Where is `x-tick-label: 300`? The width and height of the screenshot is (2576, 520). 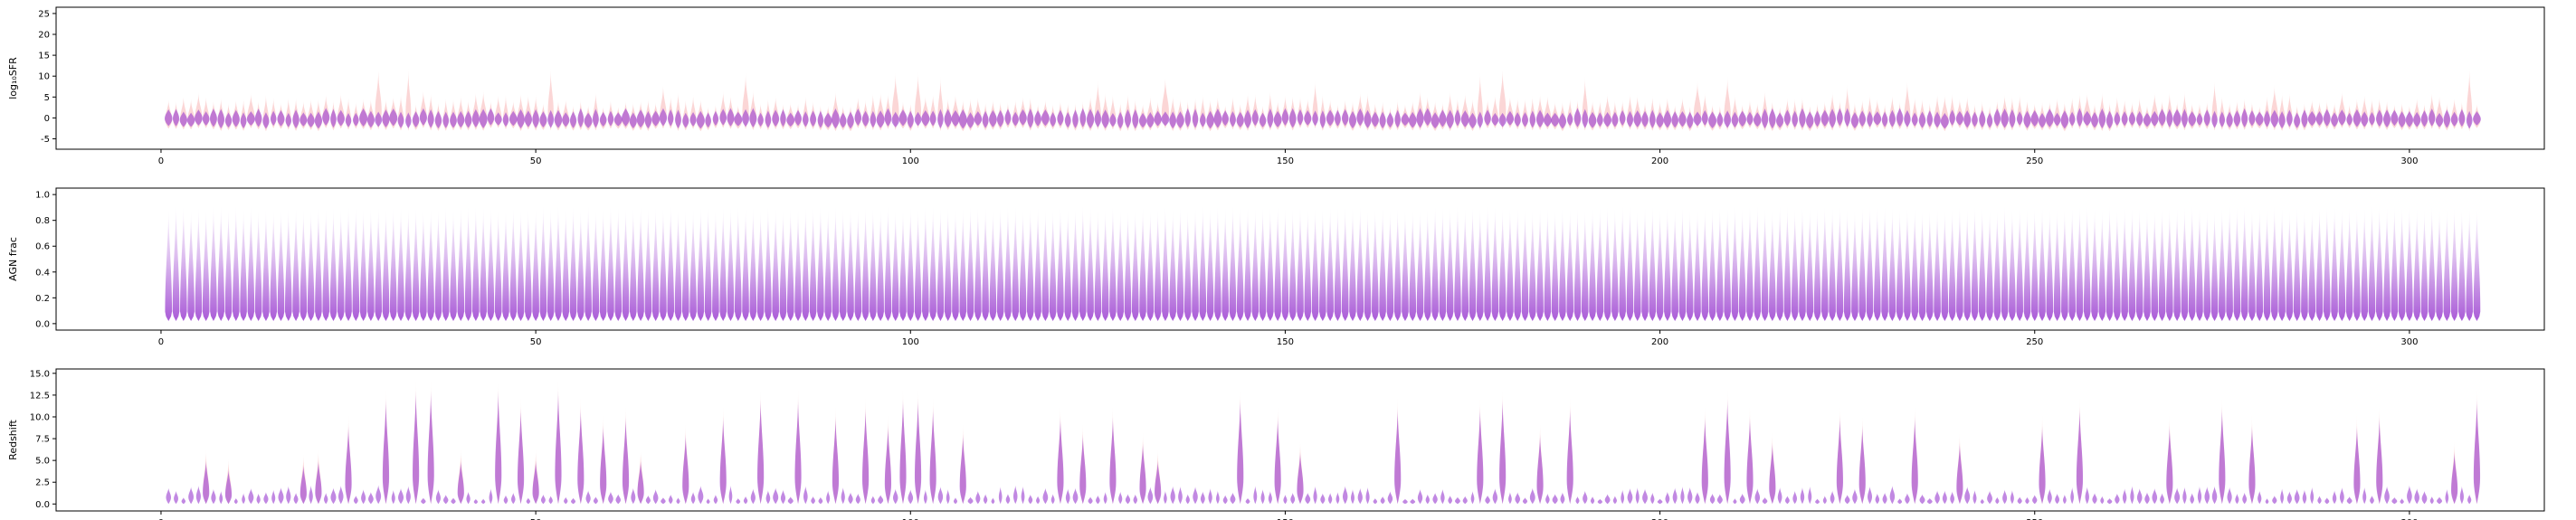 x-tick-label: 300 is located at coordinates (2409, 342).